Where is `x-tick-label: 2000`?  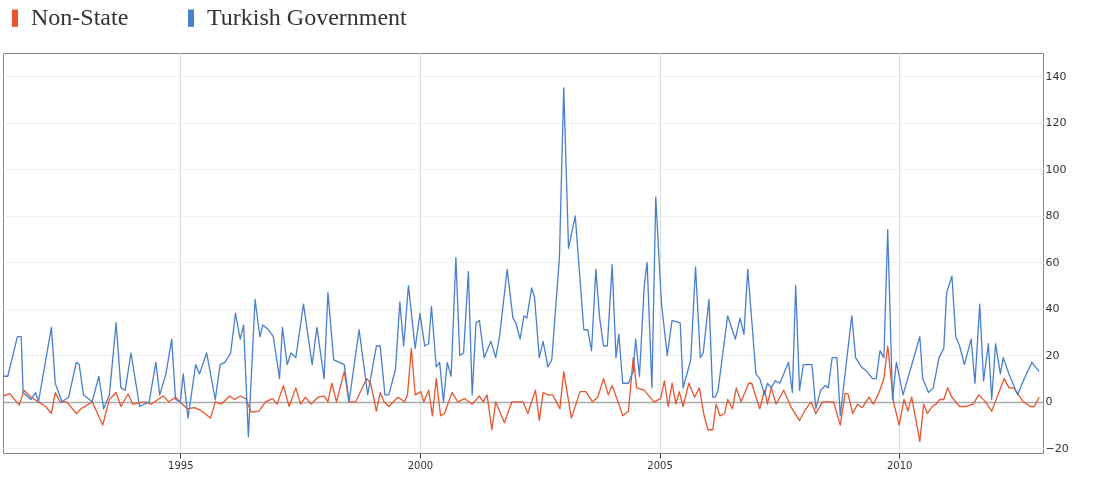 x-tick-label: 2000 is located at coordinates (420, 465).